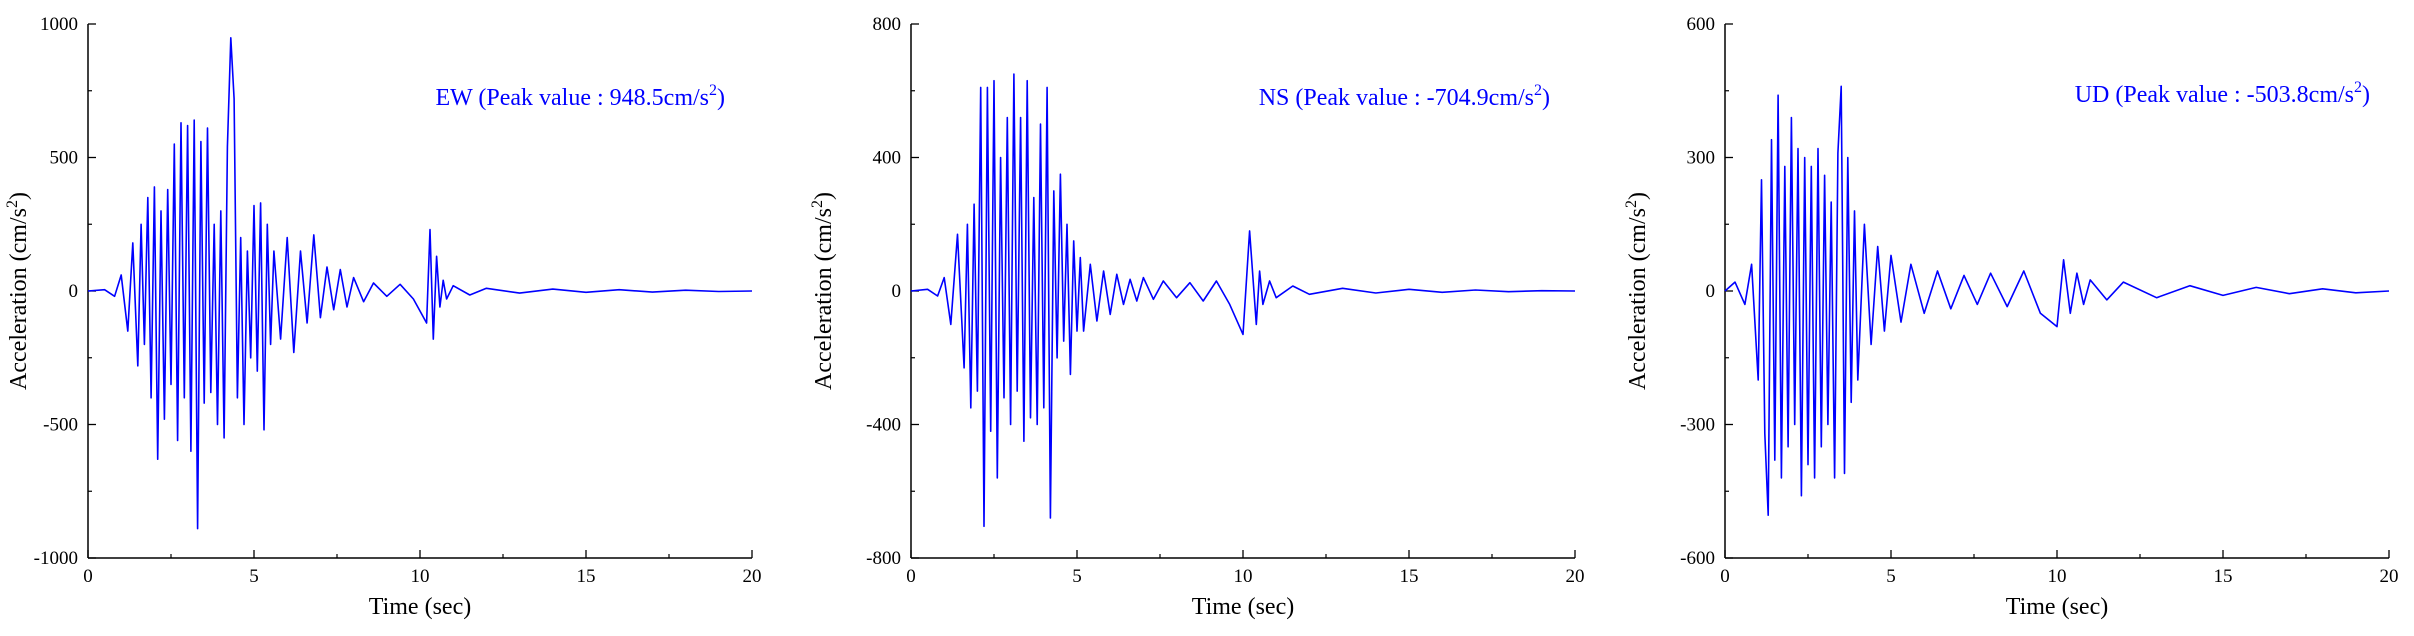  What do you see at coordinates (883, 425) in the screenshot?
I see `ns-y-tick-label: -400` at bounding box center [883, 425].